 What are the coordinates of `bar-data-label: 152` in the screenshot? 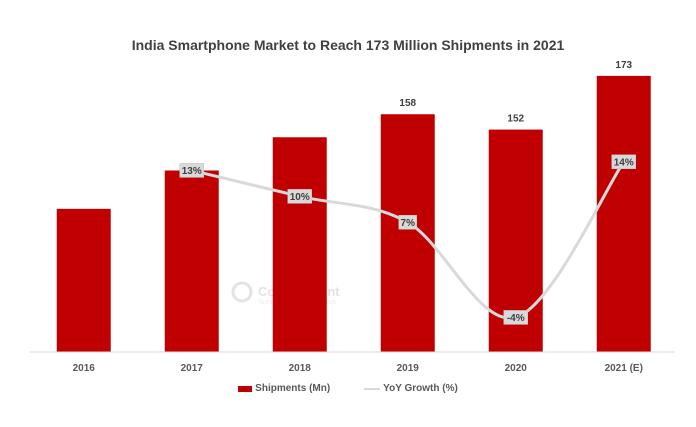 It's located at (515, 119).